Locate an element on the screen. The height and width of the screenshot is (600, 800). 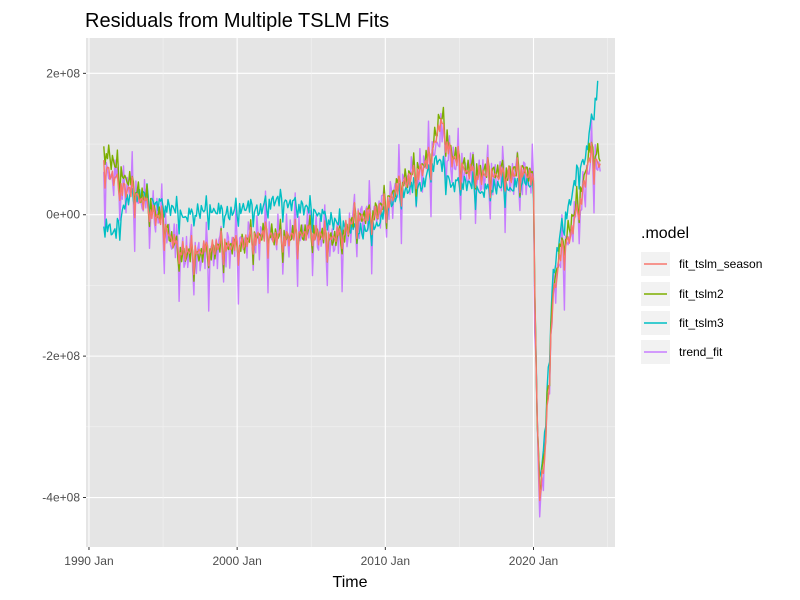
legend-label: fit_tslm2 is located at coordinates (701, 294).